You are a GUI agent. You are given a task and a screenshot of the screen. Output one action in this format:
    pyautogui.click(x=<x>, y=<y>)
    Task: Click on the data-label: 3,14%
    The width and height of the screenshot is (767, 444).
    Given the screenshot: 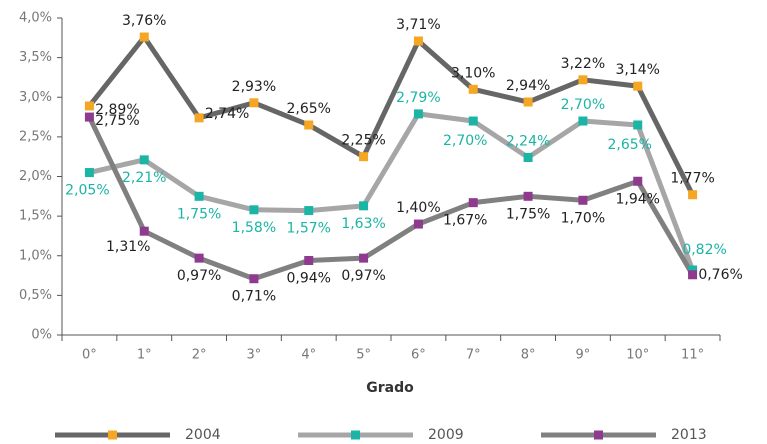 What is the action you would take?
    pyautogui.click(x=638, y=70)
    